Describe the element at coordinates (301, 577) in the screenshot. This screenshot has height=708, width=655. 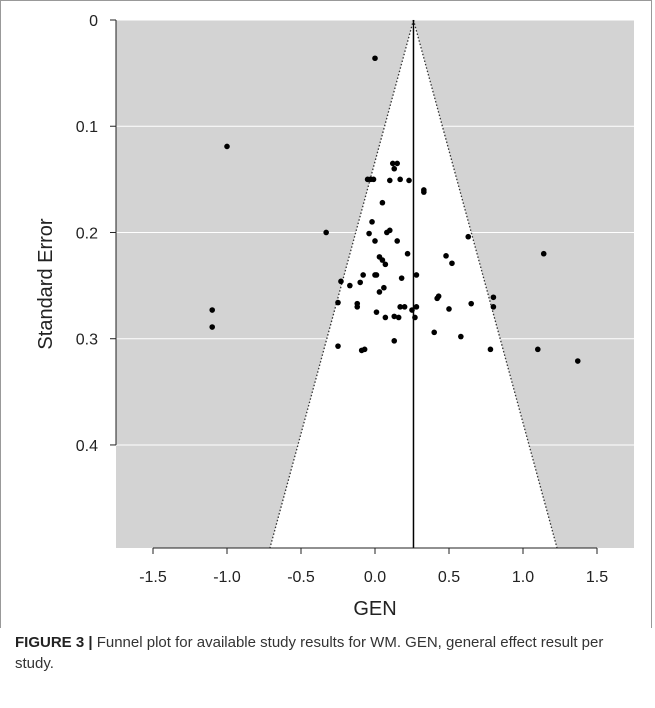
I see `x-tick-label: -0.5` at that location.